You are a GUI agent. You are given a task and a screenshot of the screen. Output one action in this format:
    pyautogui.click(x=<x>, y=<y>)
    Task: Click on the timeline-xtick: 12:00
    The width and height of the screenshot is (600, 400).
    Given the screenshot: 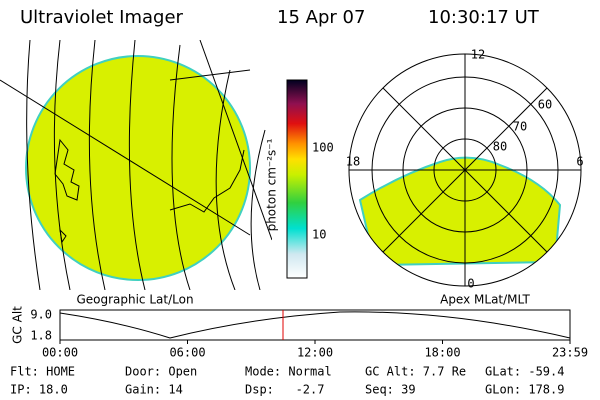 What is the action you would take?
    pyautogui.click(x=315, y=353)
    